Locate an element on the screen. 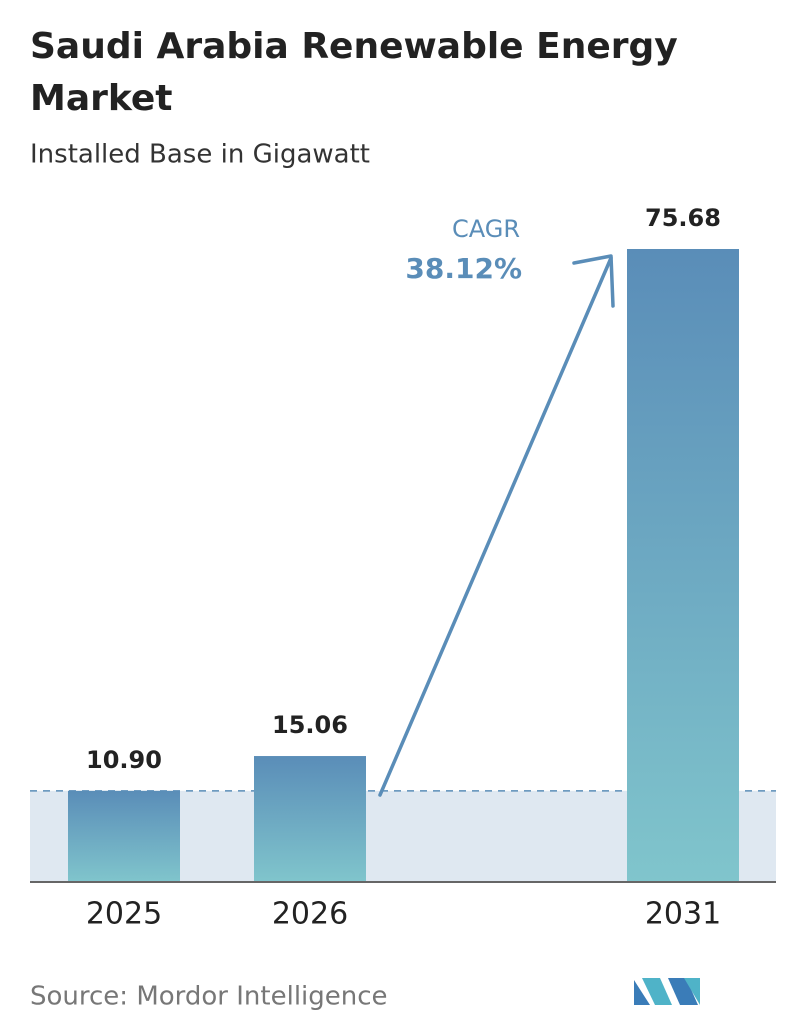 This screenshot has width=796, height=1034. x-tick-label: 2026 is located at coordinates (310, 914).